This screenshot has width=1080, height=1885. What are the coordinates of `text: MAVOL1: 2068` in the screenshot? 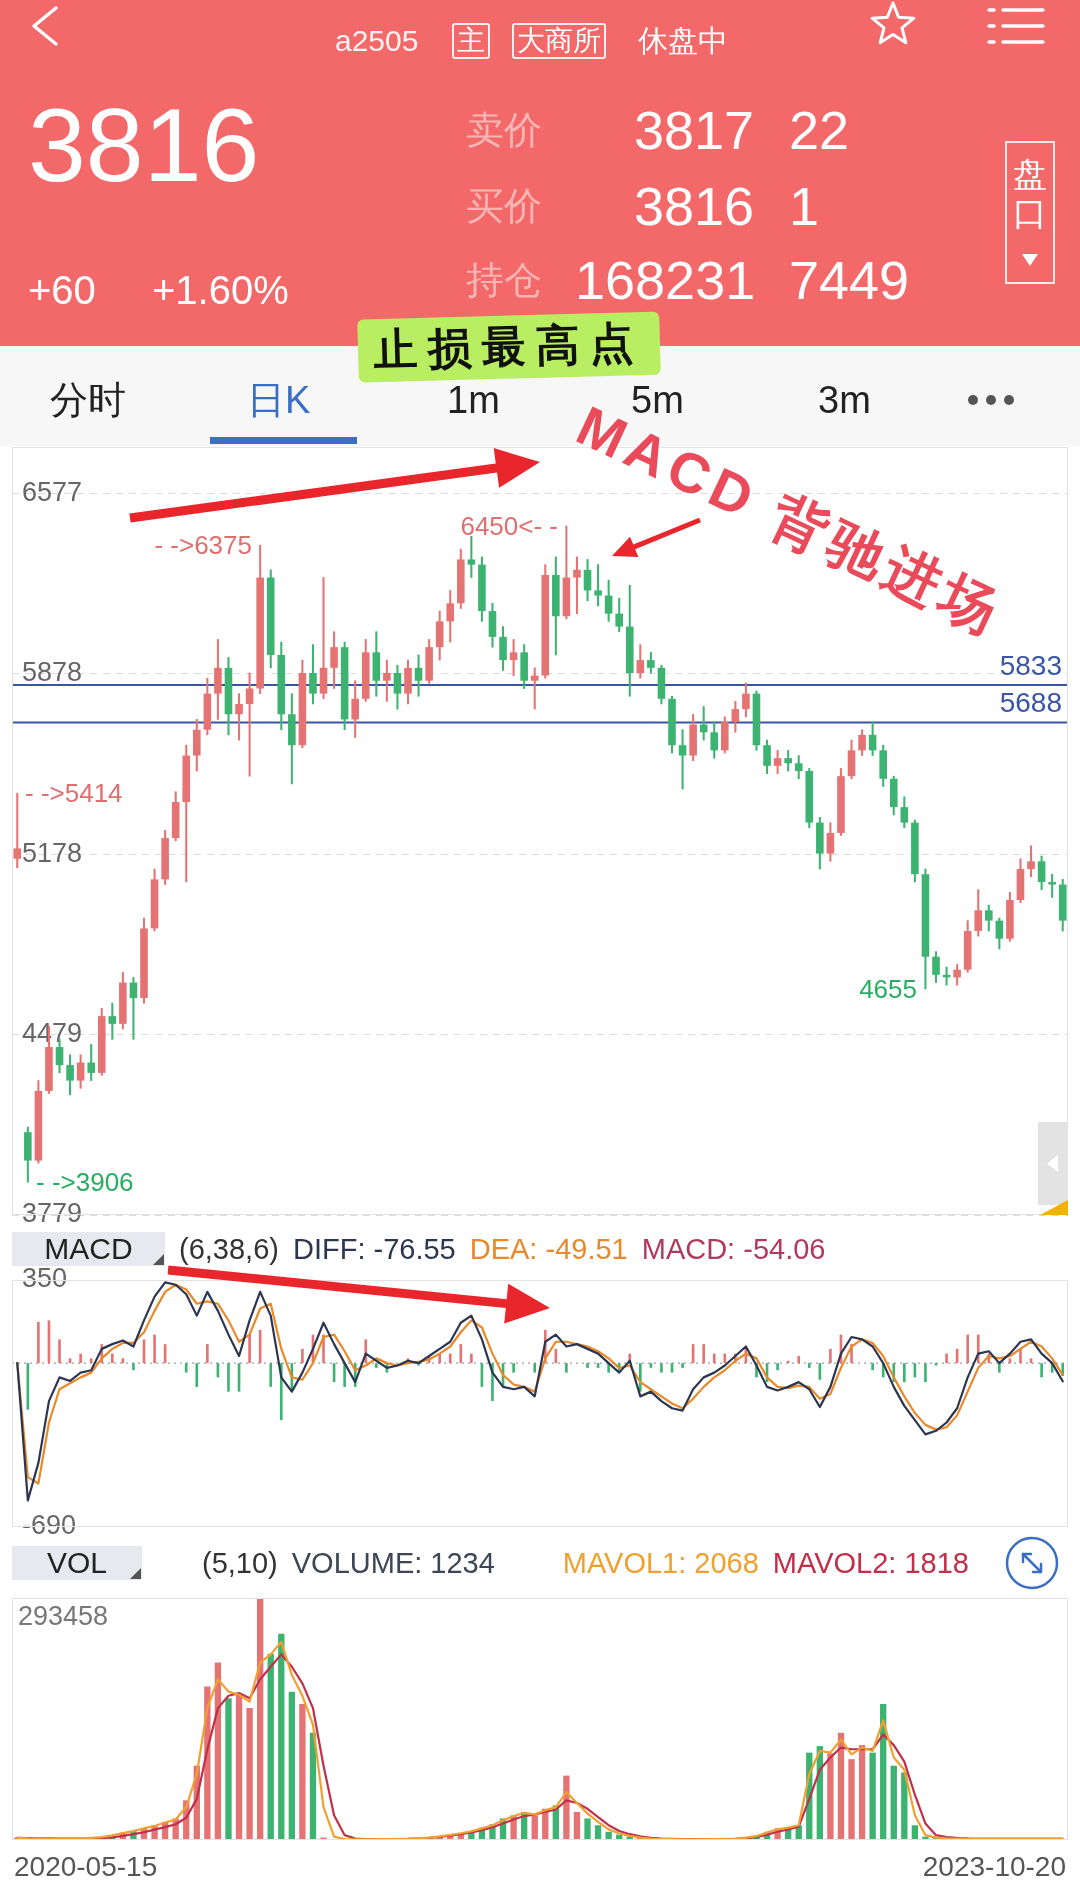 It's located at (660, 1562).